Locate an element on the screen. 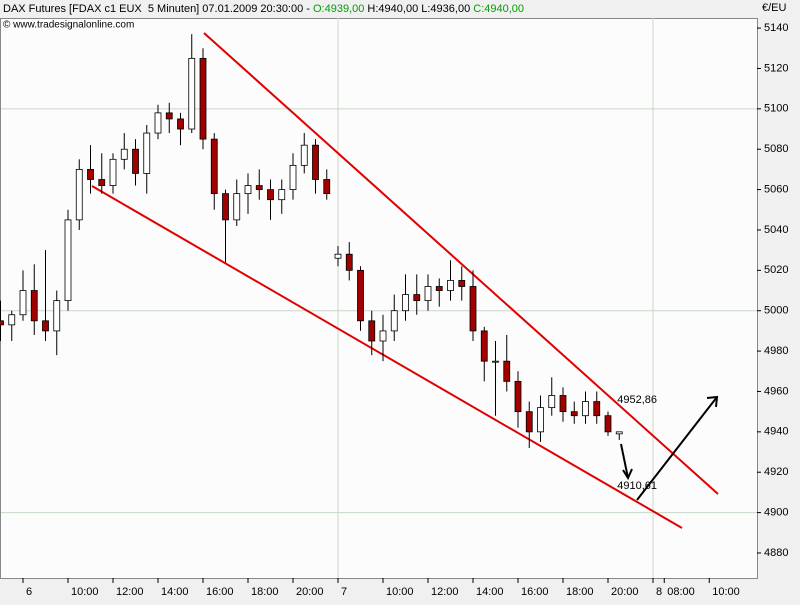 This screenshot has width=800, height=605. y-tick-label: 5040 is located at coordinates (776, 230).